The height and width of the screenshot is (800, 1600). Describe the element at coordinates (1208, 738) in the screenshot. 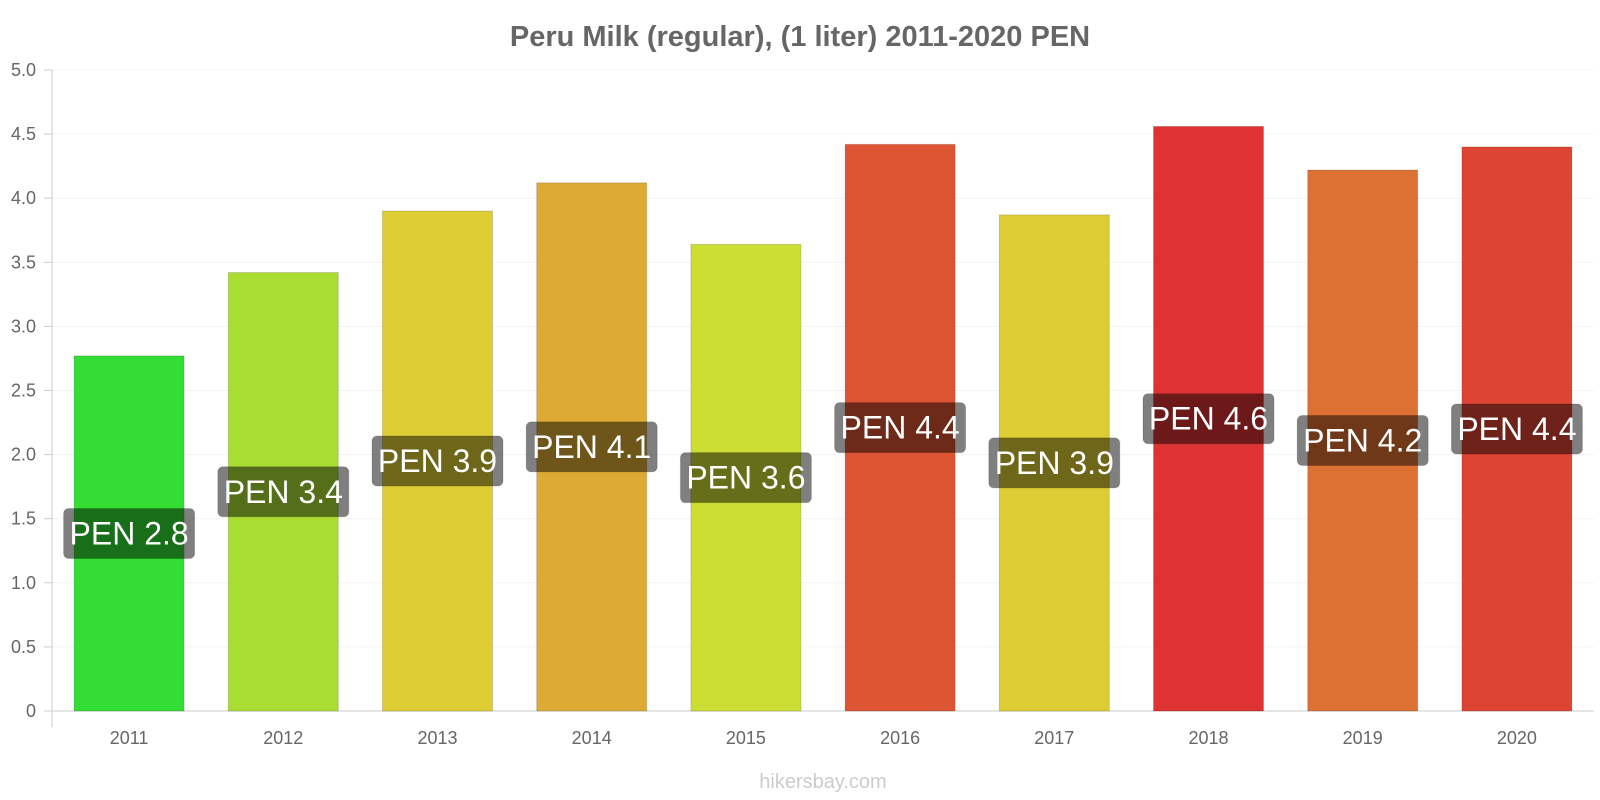

I see `x-tick-label: 2018` at that location.